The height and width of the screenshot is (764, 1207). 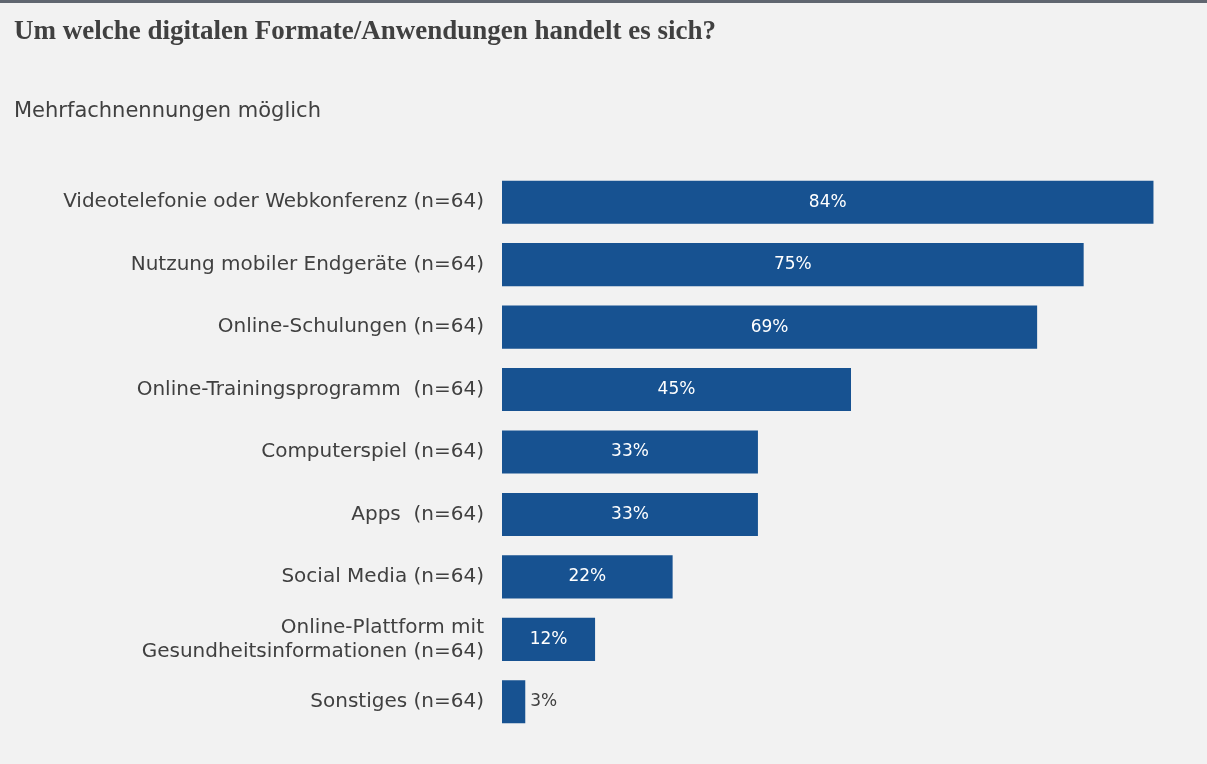 I want to click on data-label: 84%, so click(x=827, y=200).